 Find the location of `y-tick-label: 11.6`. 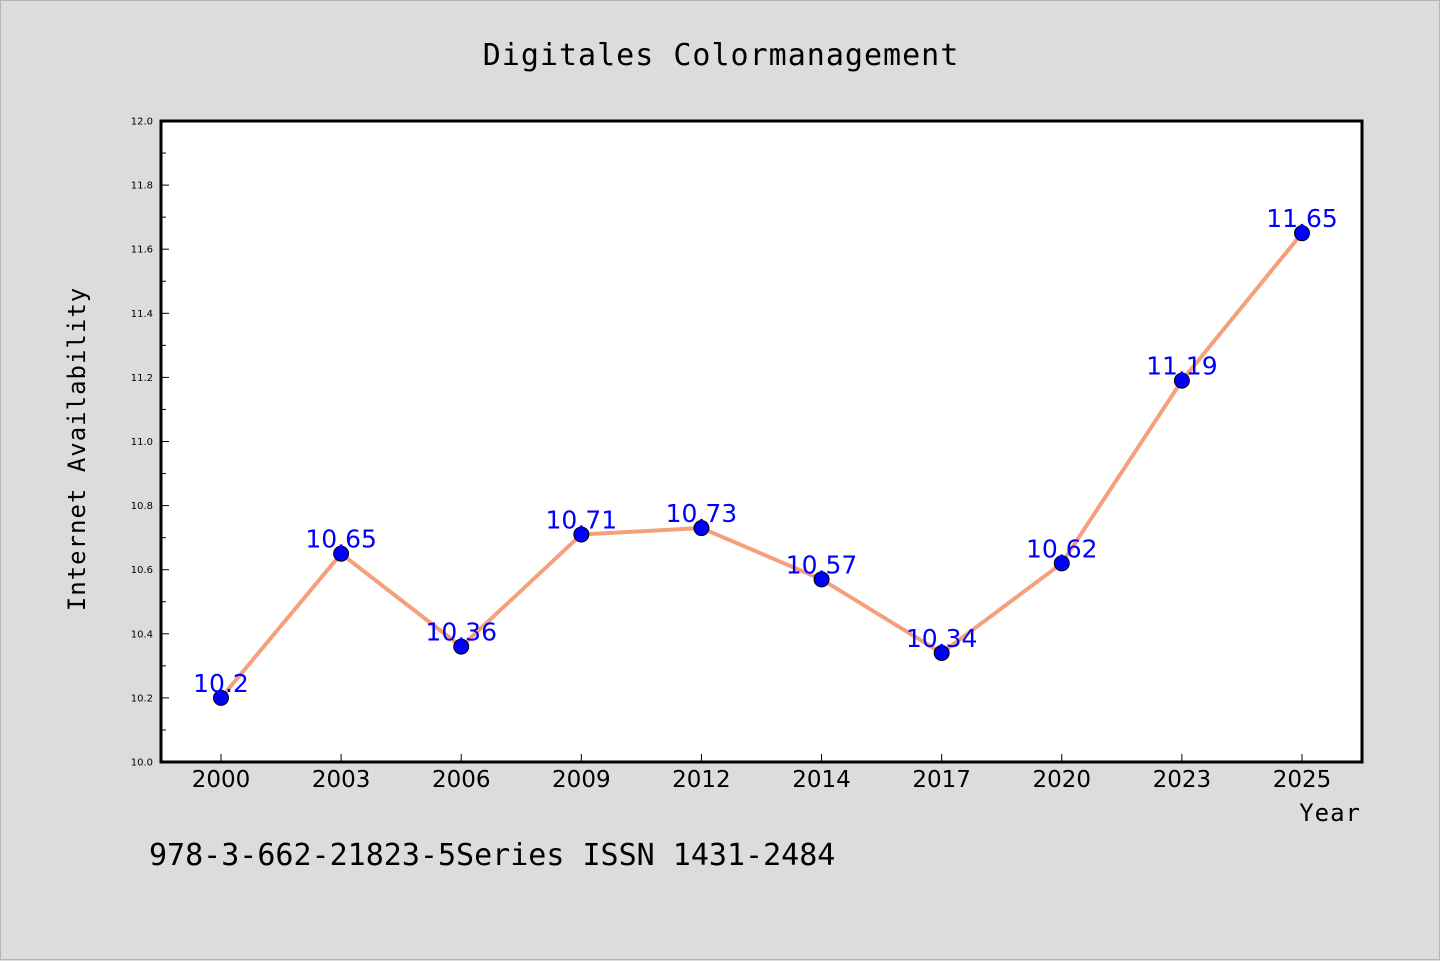

y-tick-label: 11.6 is located at coordinates (142, 250).